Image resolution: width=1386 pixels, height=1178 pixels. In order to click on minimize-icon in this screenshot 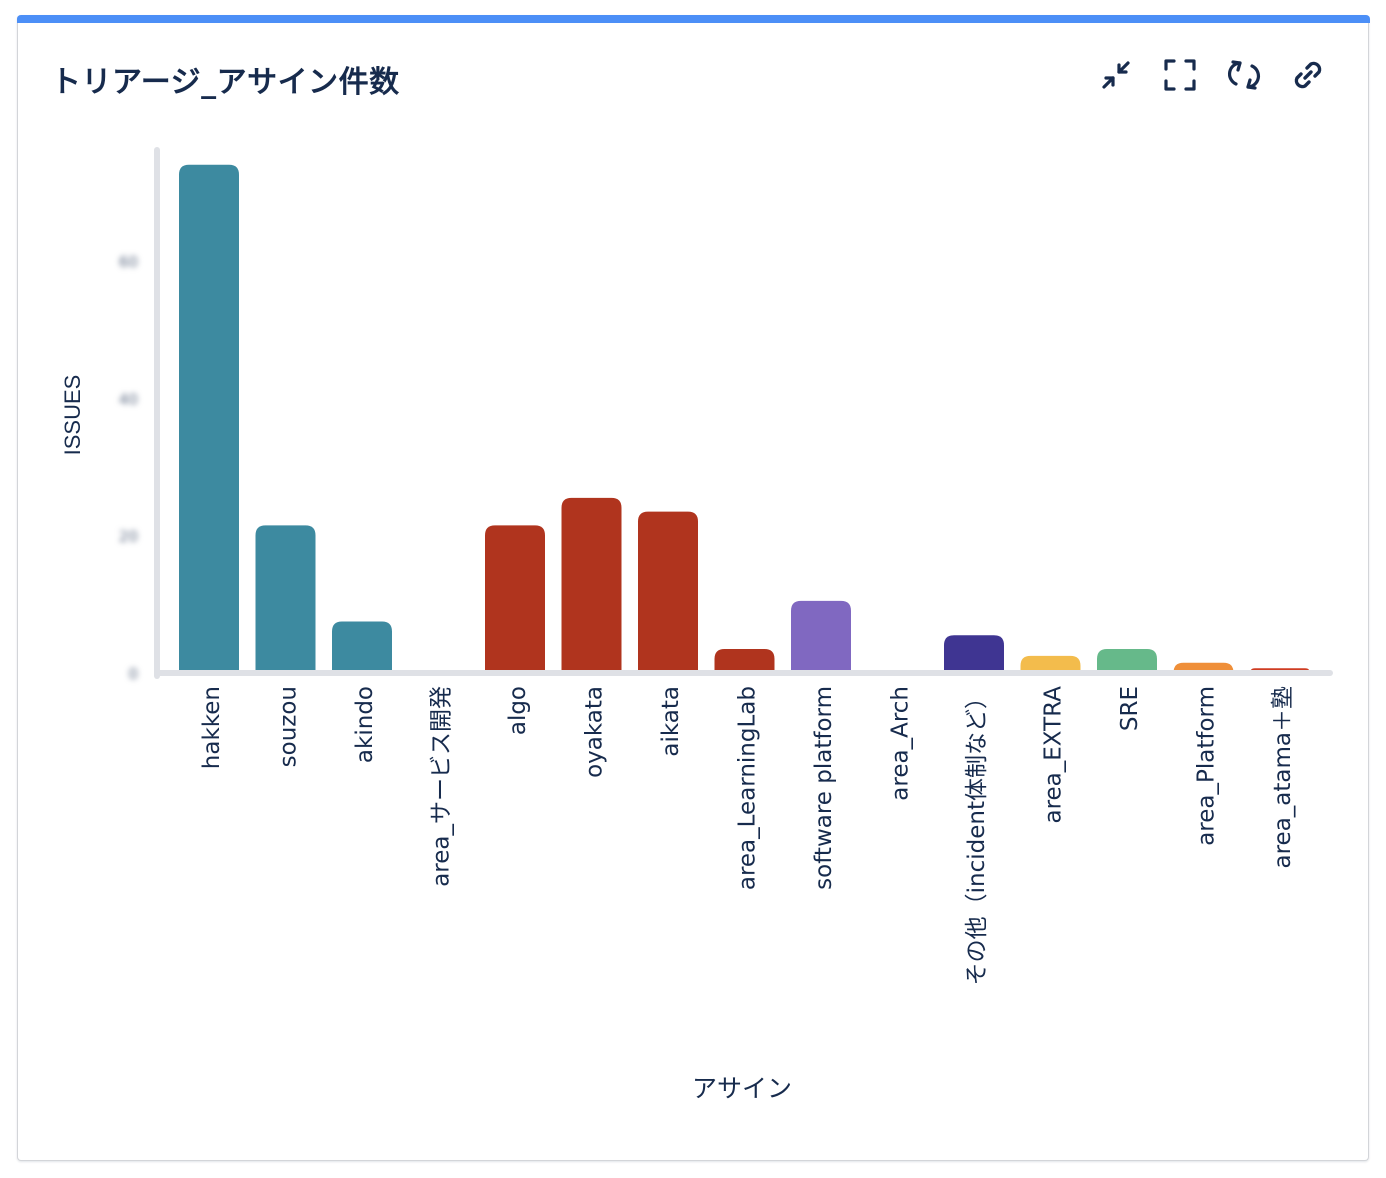, I will do `click(1116, 75)`.